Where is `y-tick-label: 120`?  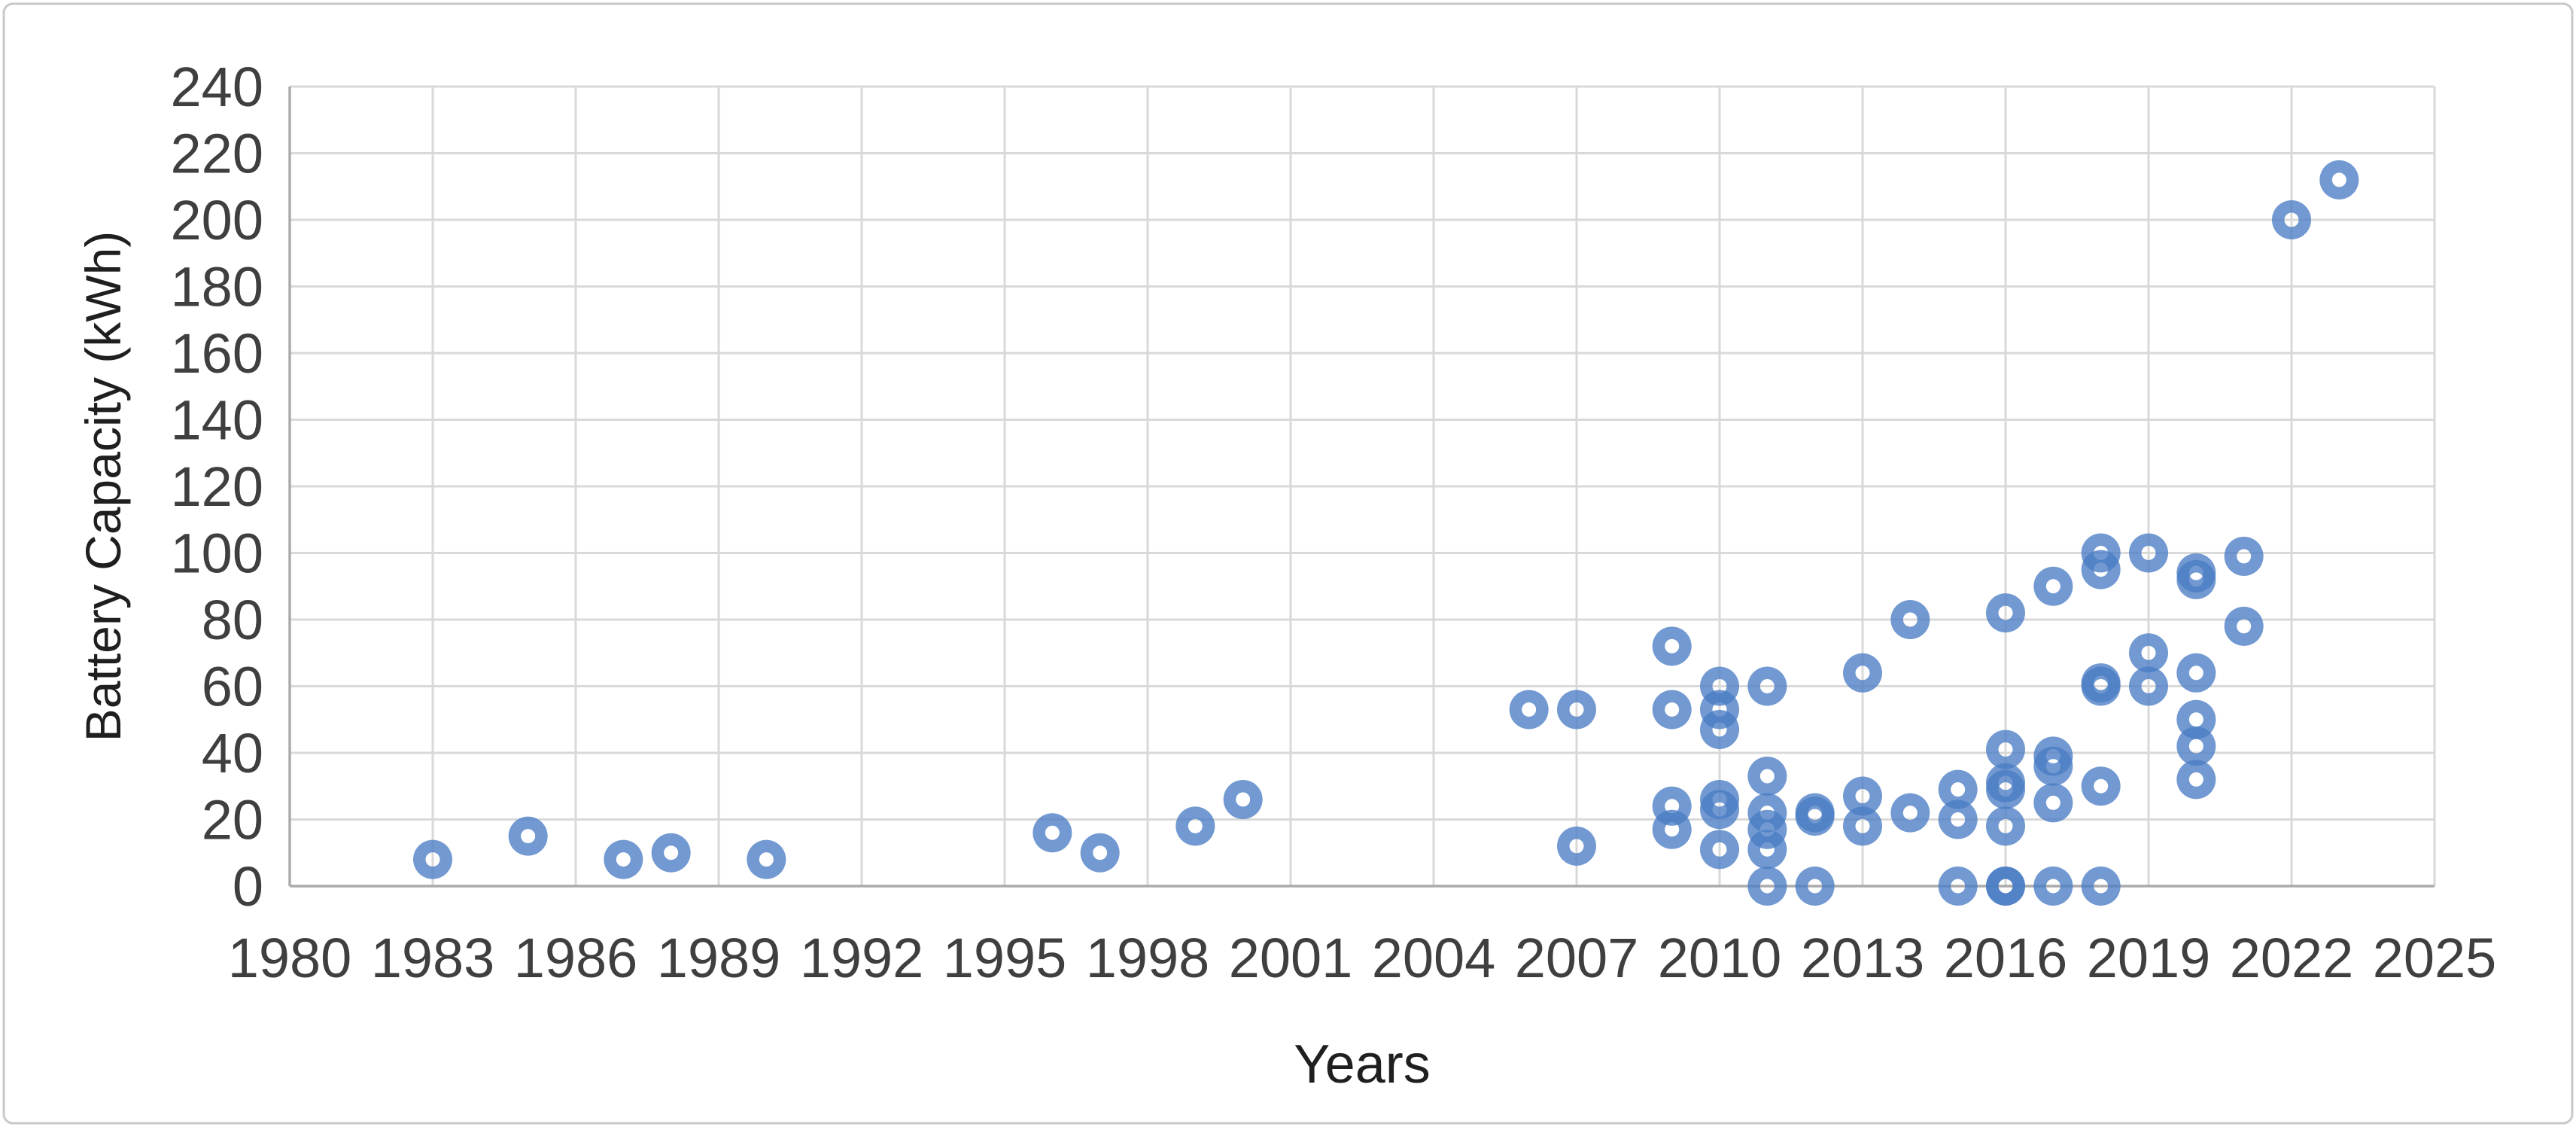 y-tick-label: 120 is located at coordinates (217, 487).